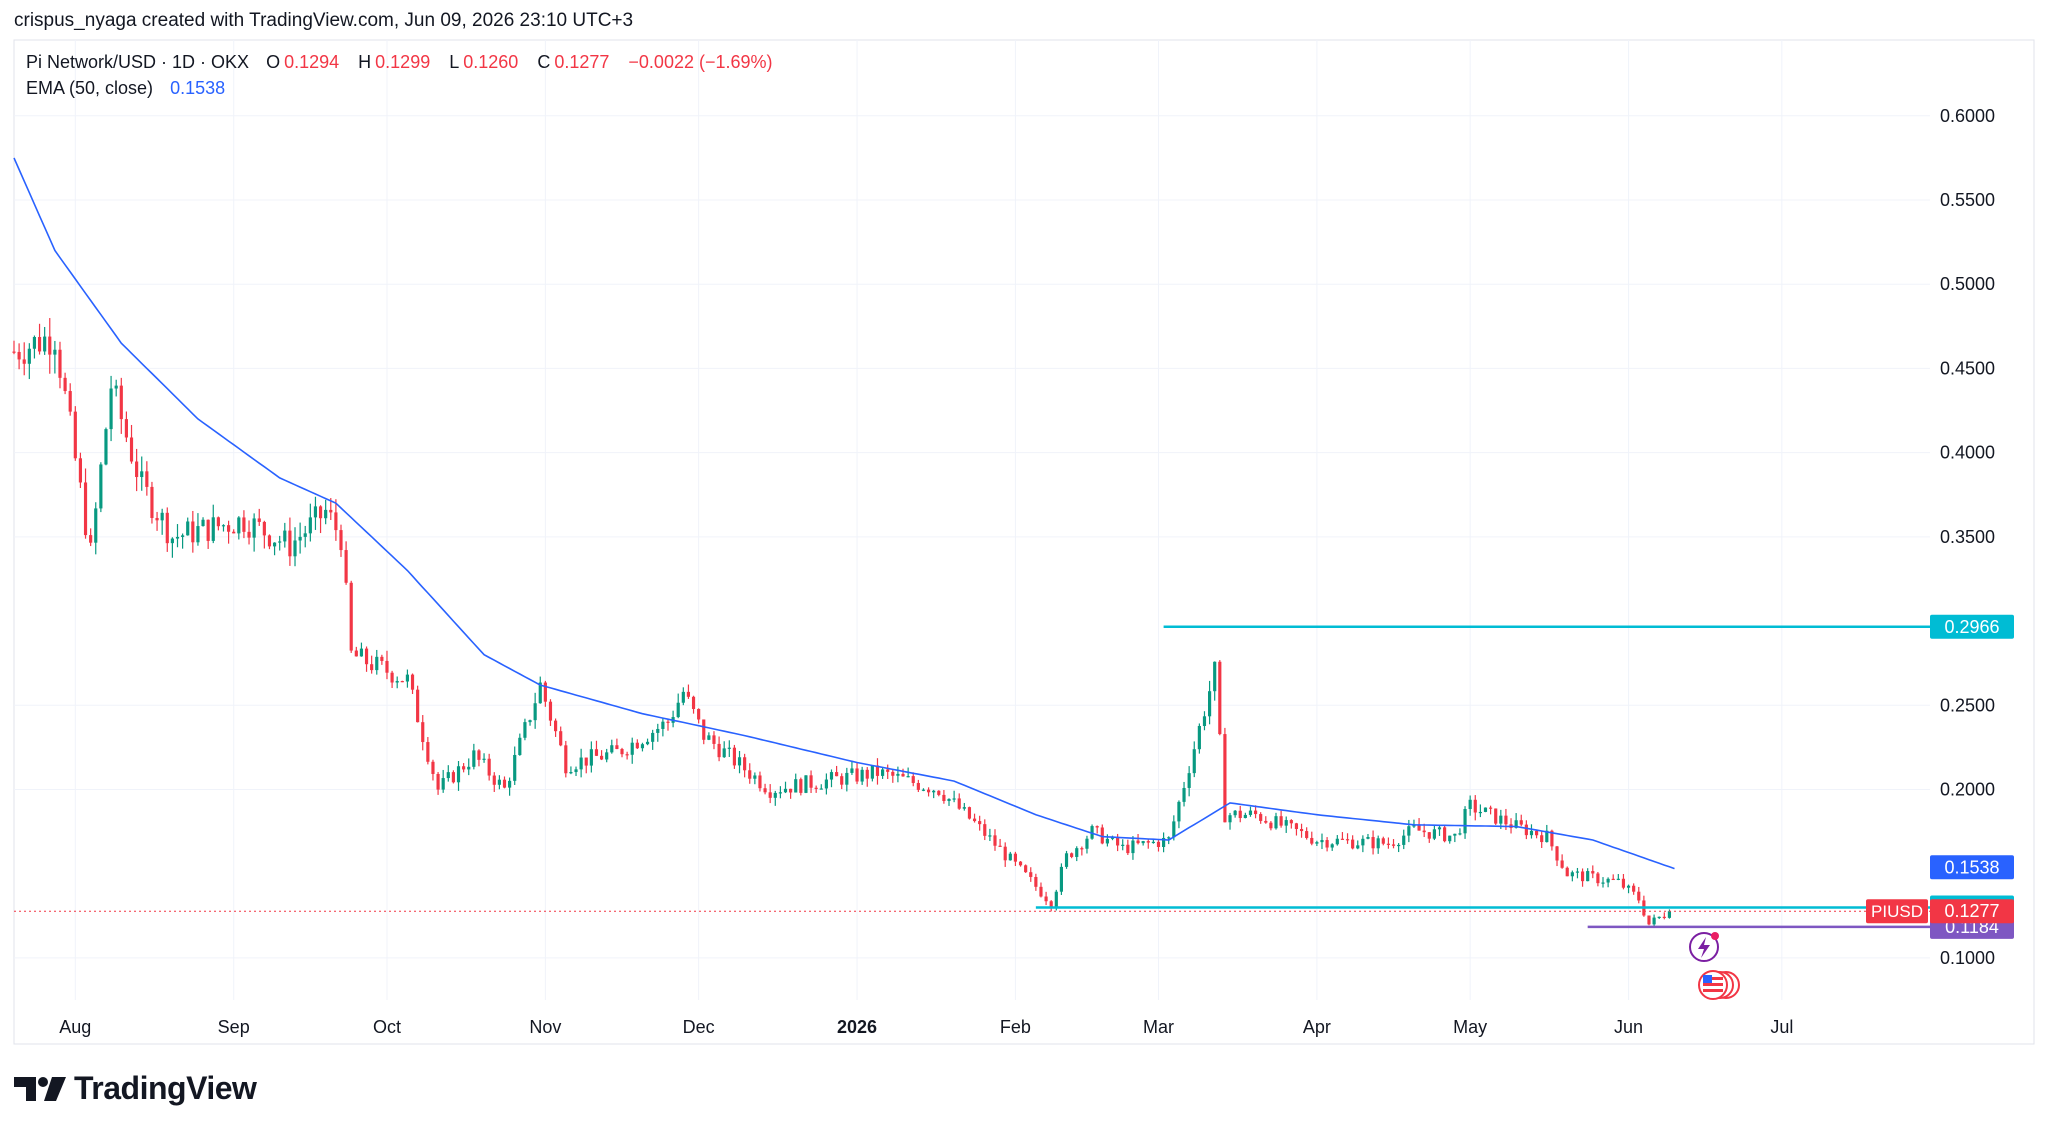 The image size is (2048, 1134). Describe the element at coordinates (1897, 911) in the screenshot. I see `ticker-tag-text: PIUSD` at that location.